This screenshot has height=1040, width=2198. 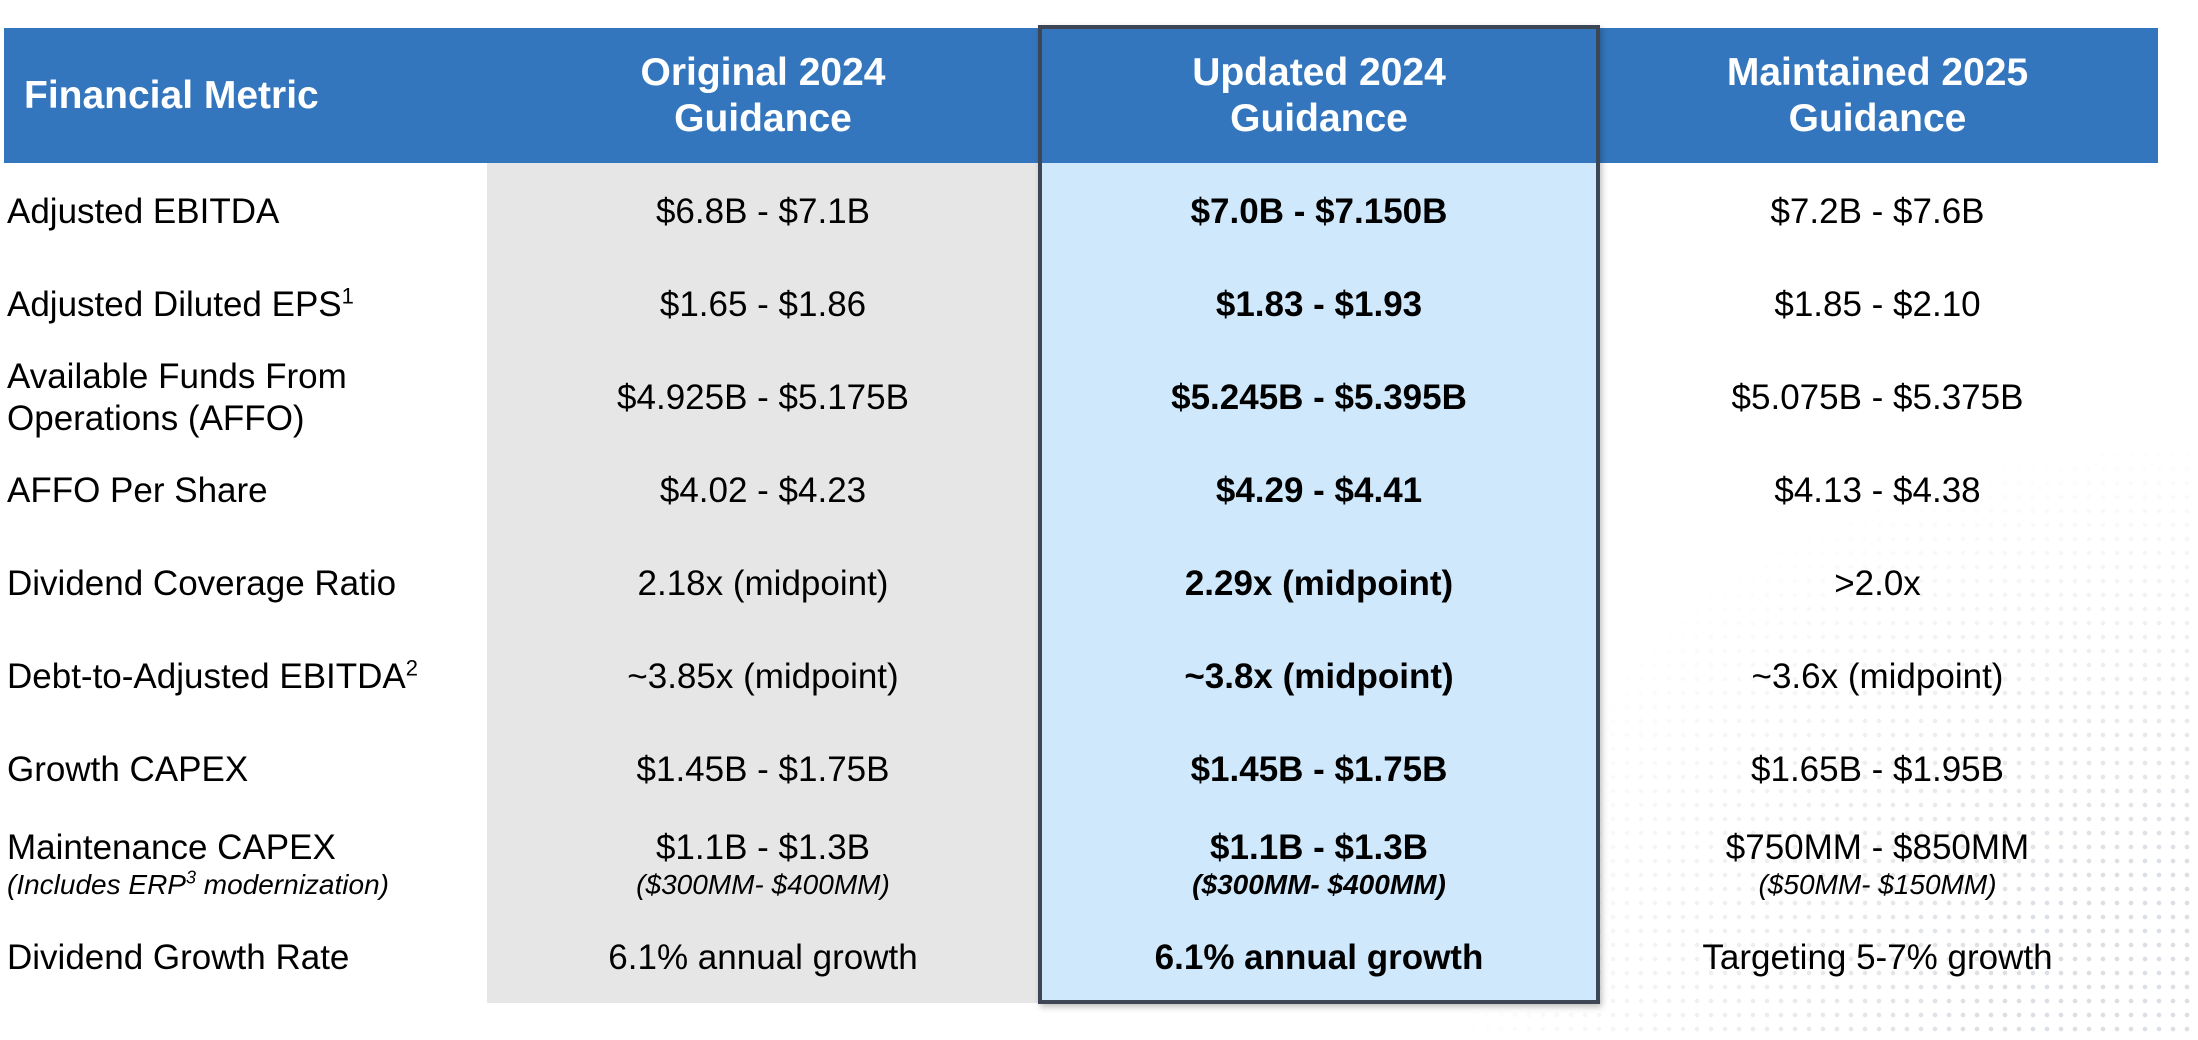 I want to click on original-value: $4.02 - $4.23, so click(x=763, y=490).